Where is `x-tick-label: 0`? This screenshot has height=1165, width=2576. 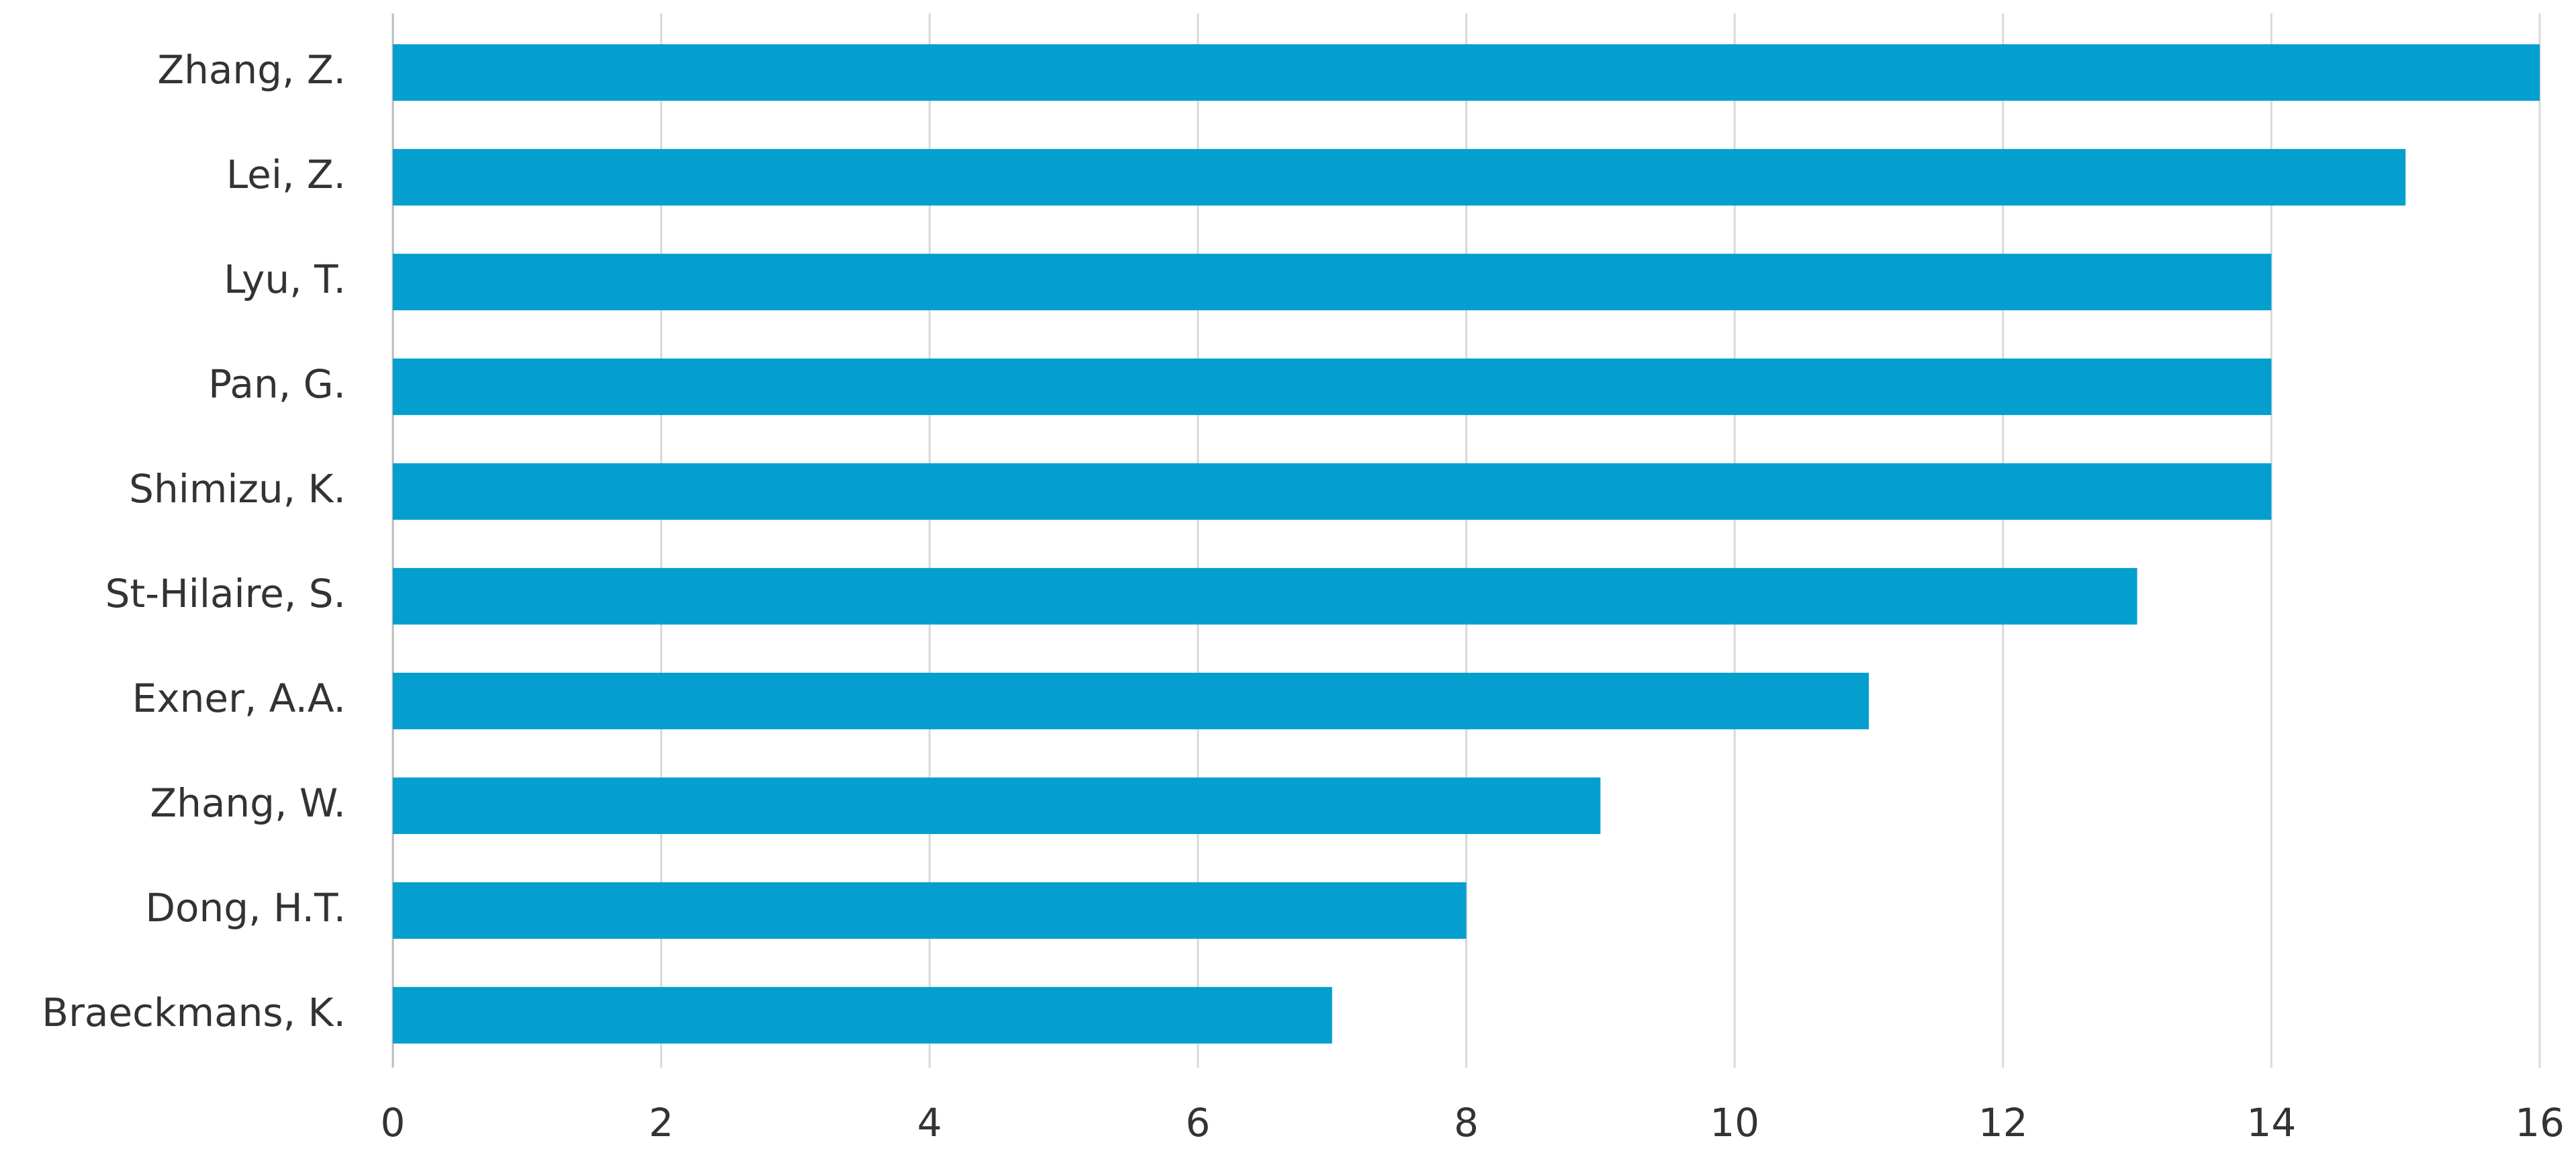 x-tick-label: 0 is located at coordinates (393, 1123).